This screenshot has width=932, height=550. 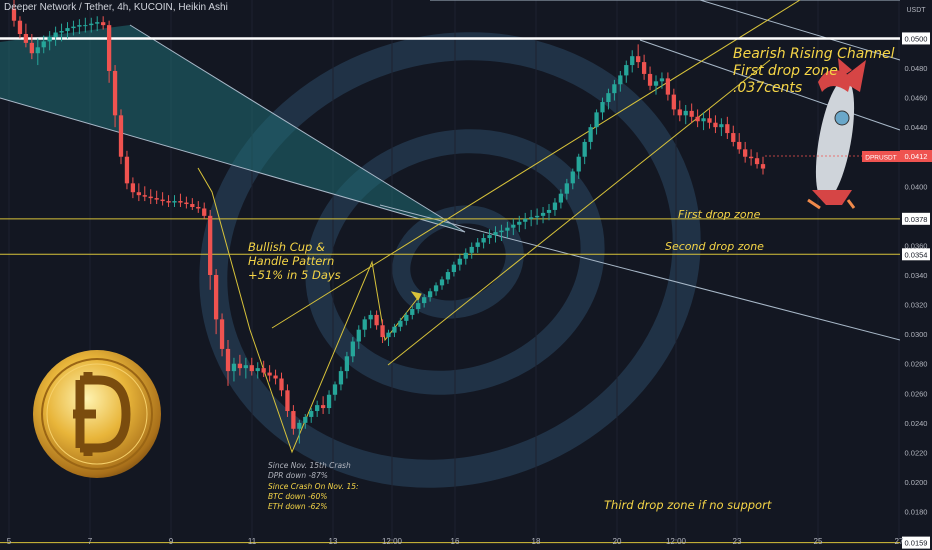 What do you see at coordinates (916, 127) in the screenshot?
I see `y-tick-label: 0.0440` at bounding box center [916, 127].